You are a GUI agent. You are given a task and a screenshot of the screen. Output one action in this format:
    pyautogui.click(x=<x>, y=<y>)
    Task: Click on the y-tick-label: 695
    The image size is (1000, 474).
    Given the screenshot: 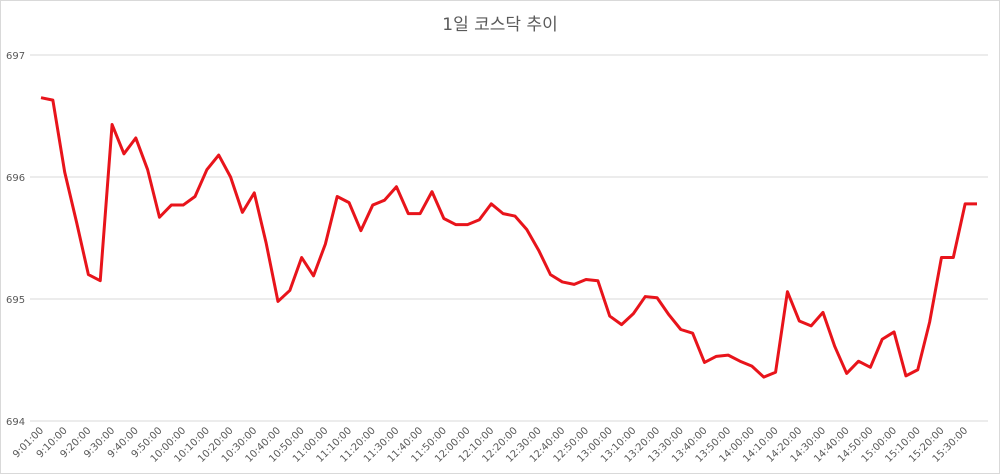 What is the action you would take?
    pyautogui.click(x=15, y=300)
    